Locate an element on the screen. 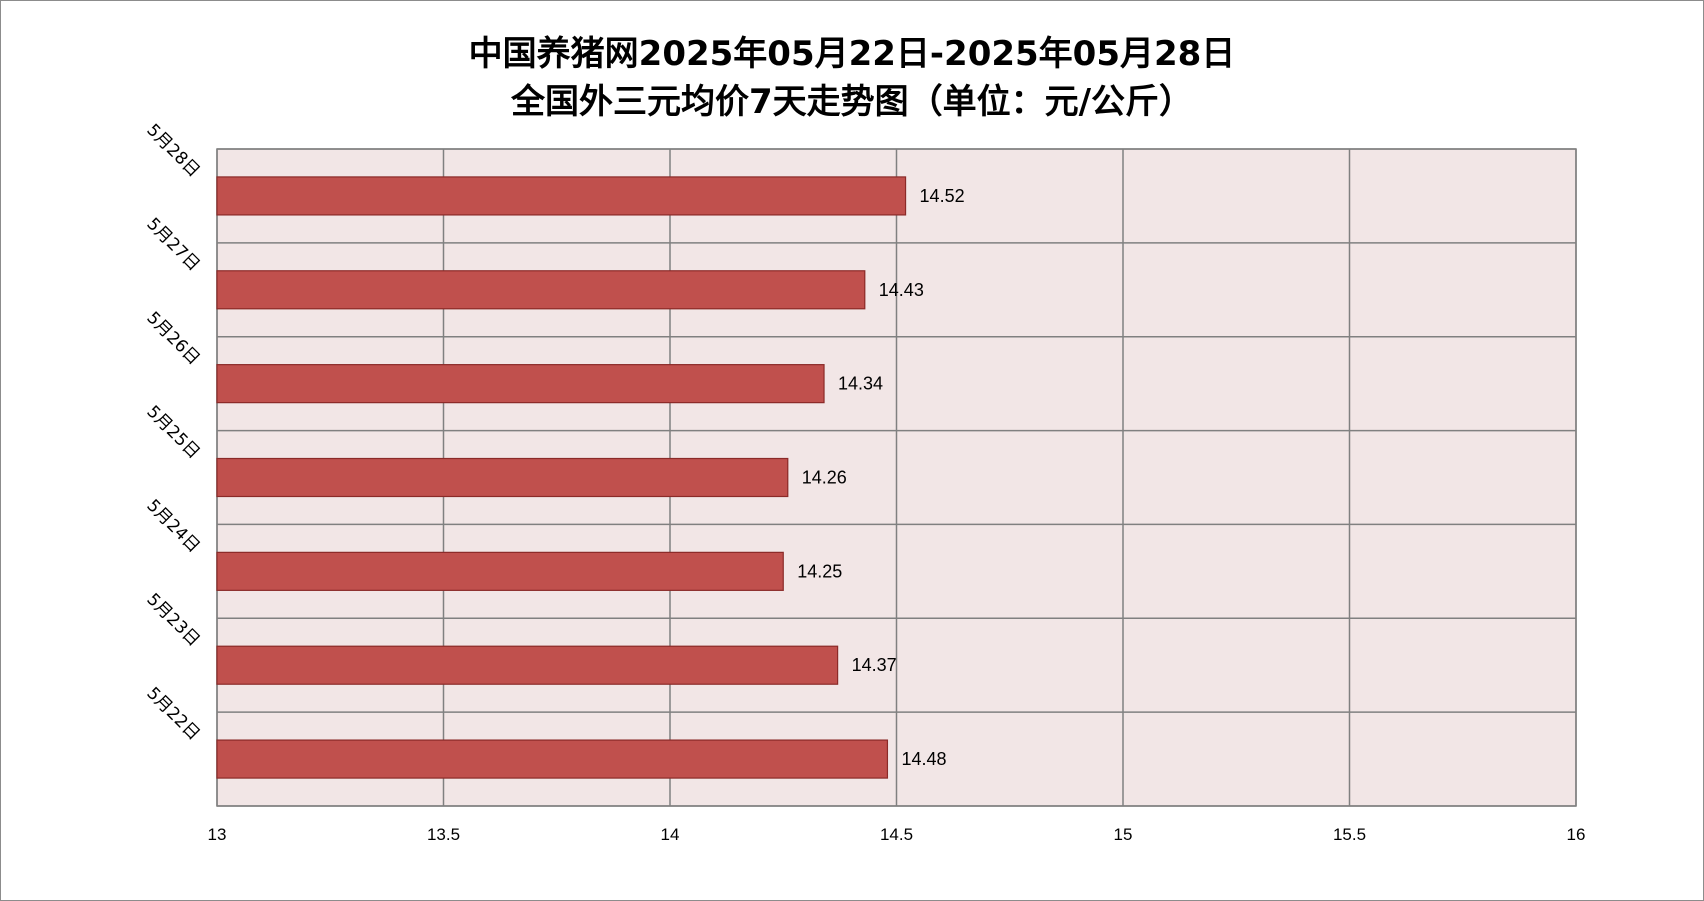  bar-value-label: 14.52 is located at coordinates (942, 196).